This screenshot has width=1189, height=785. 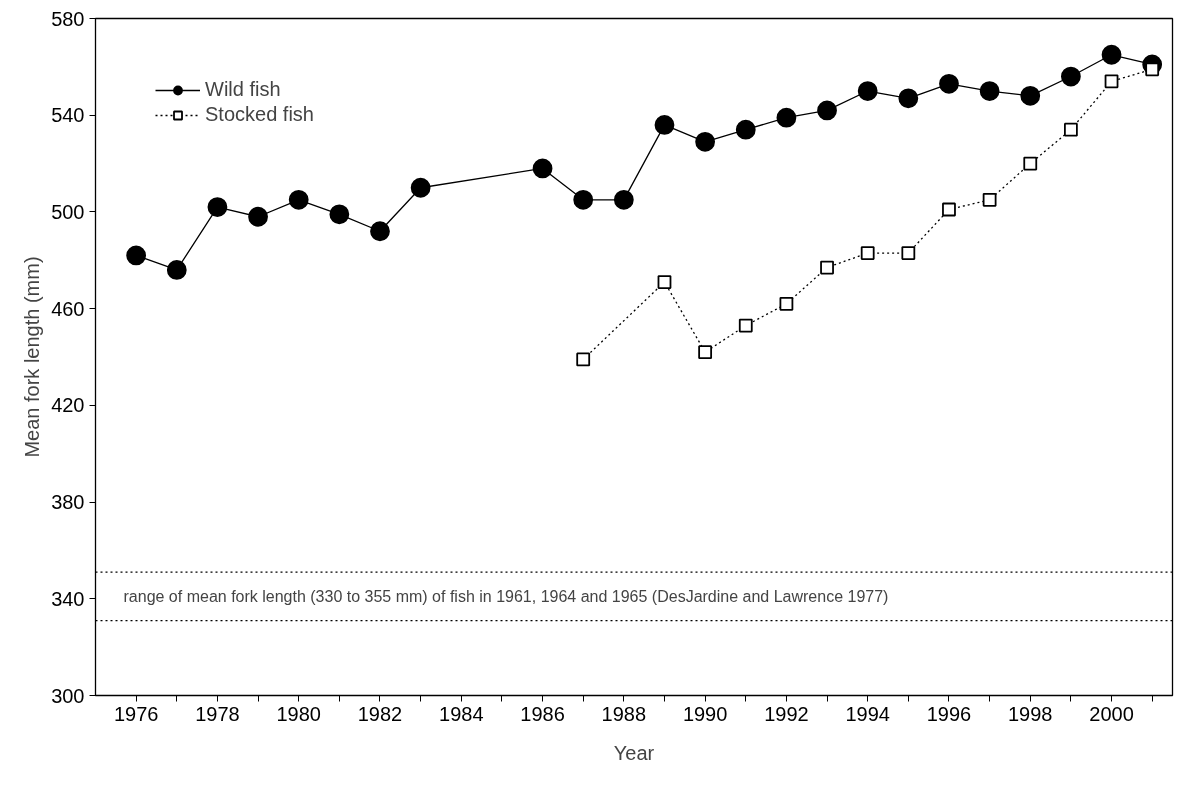 I want to click on x-tick-label: 2000, so click(x=1111, y=713).